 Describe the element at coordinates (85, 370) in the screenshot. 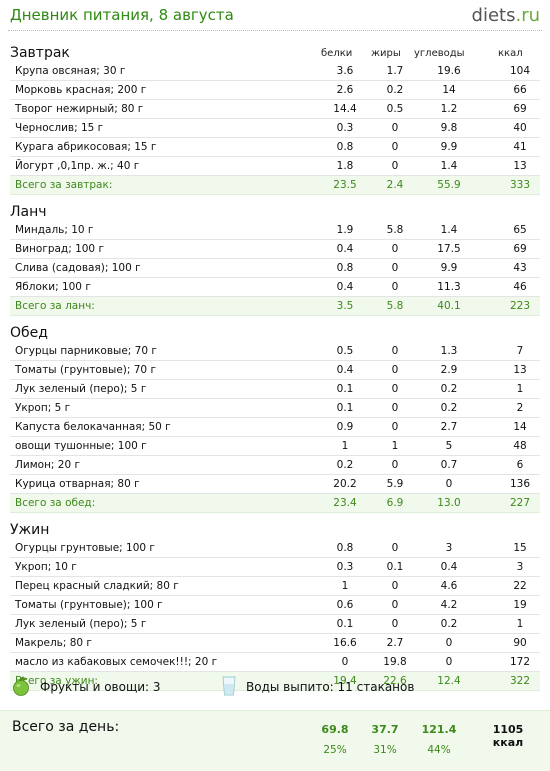

I see `food-name: Томаты (грунтовые); 70 г` at that location.